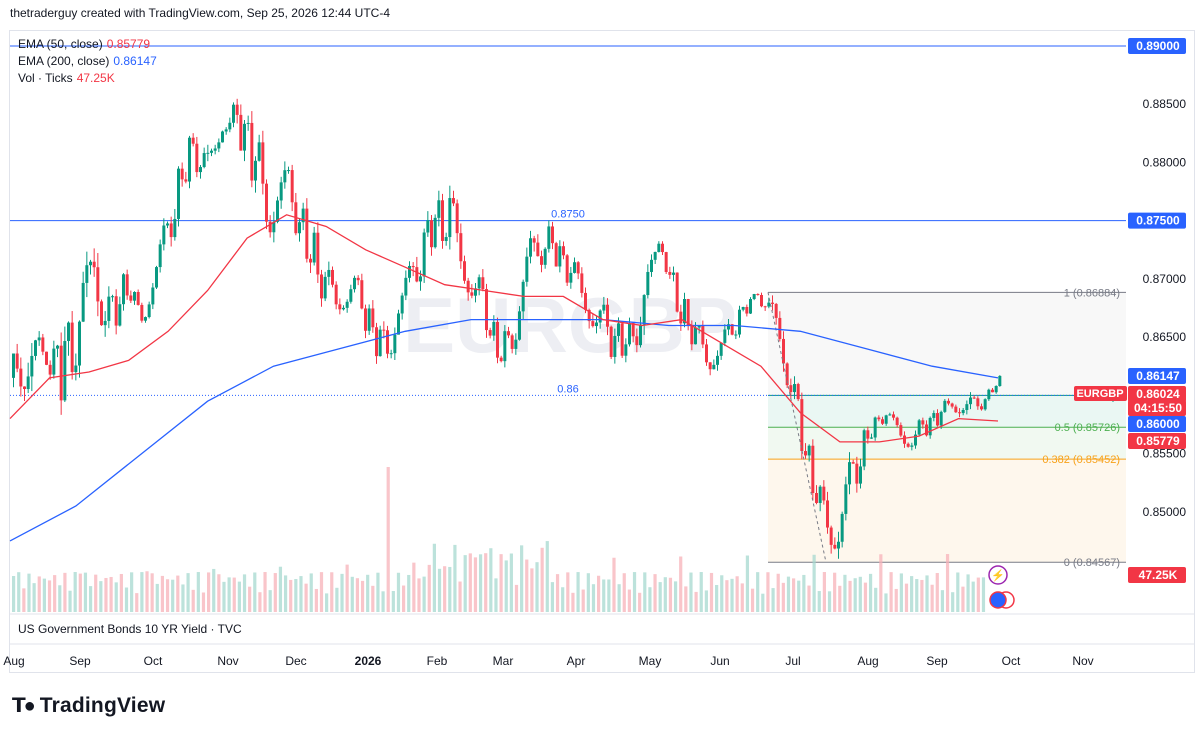 The width and height of the screenshot is (1204, 735). What do you see at coordinates (130, 629) in the screenshot?
I see `lower-pane-label: US Government Bonds 10 YR Yield · TVC` at bounding box center [130, 629].